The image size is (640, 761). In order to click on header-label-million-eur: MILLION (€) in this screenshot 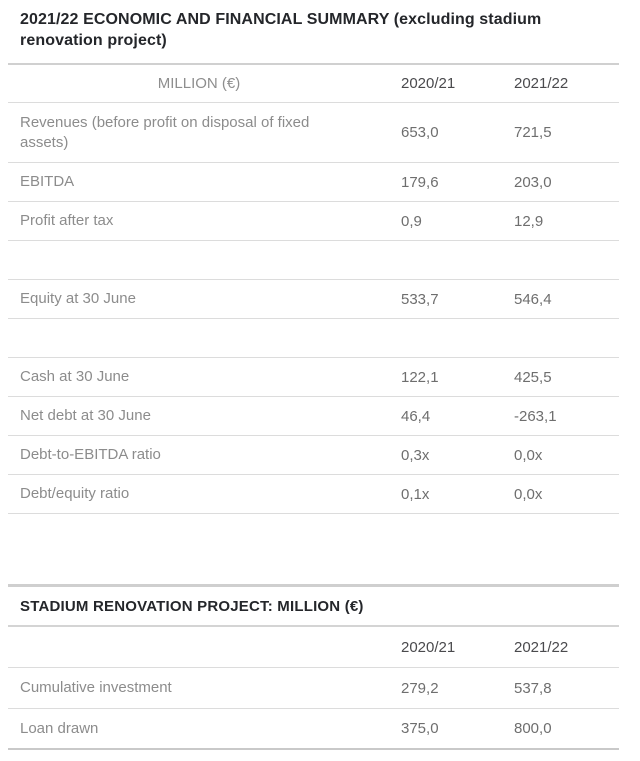, I will do `click(199, 83)`.